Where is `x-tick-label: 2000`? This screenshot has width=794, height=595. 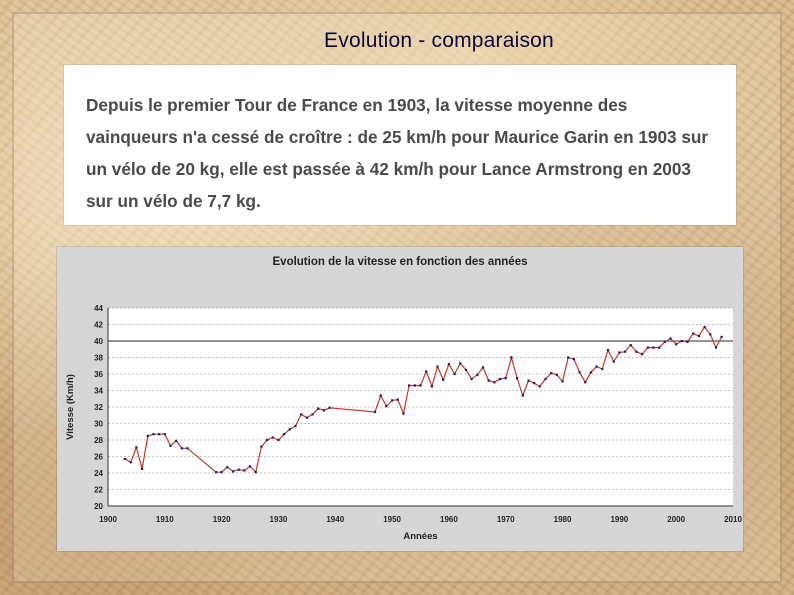 x-tick-label: 2000 is located at coordinates (676, 519).